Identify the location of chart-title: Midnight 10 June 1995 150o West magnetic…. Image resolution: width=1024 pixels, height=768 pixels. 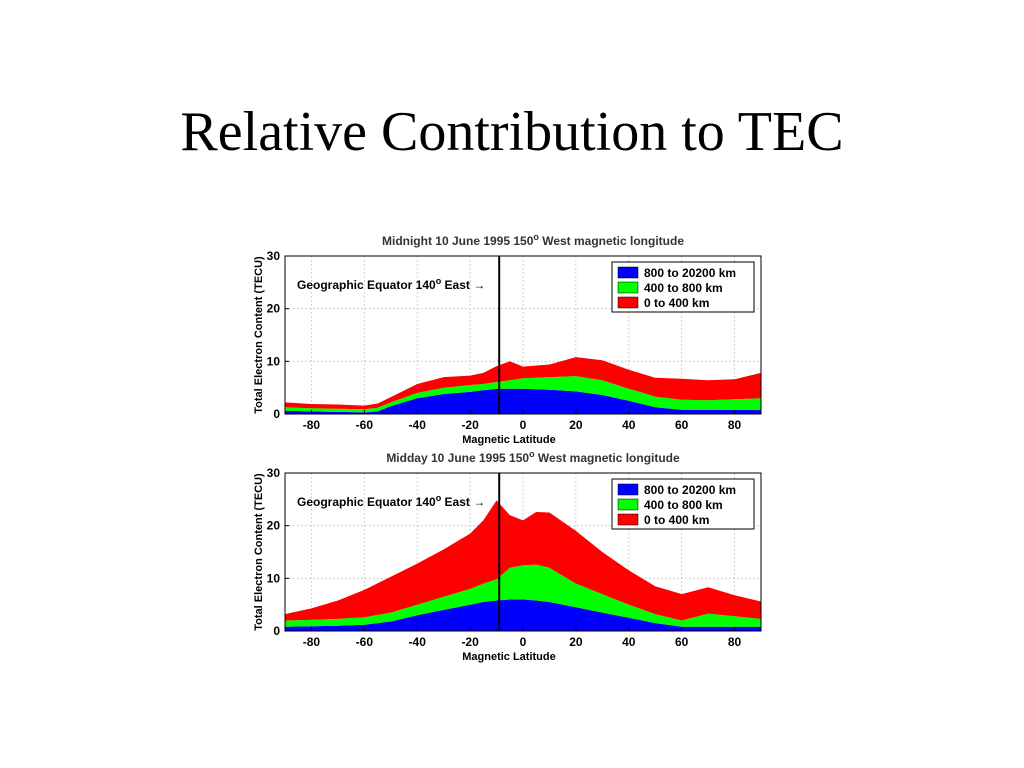
(533, 240).